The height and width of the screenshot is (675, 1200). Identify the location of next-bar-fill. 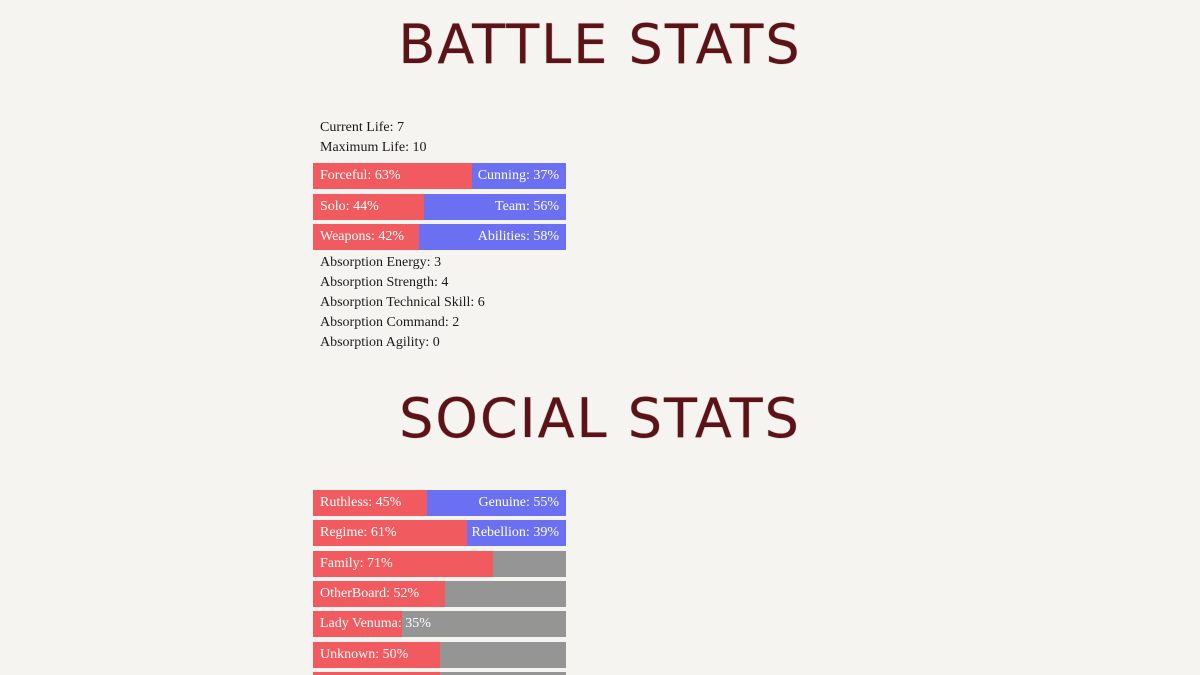
(376, 673).